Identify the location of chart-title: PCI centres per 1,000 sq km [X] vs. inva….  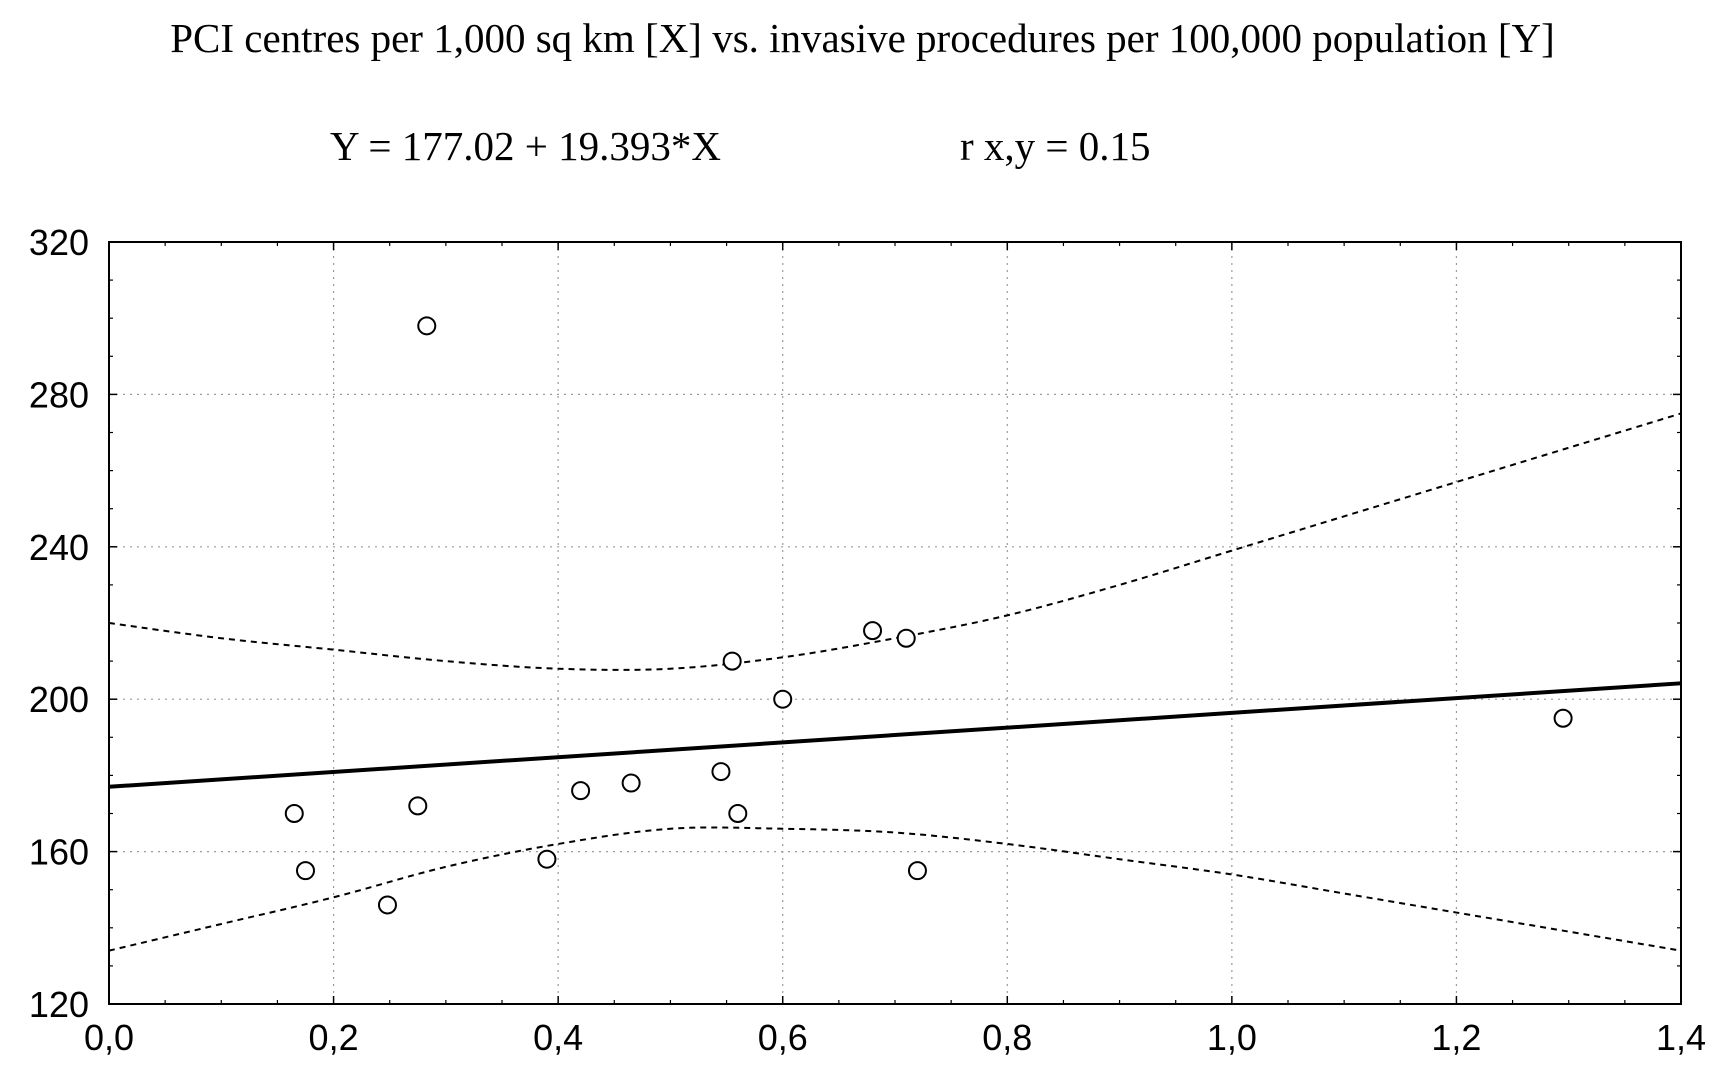
(862, 38).